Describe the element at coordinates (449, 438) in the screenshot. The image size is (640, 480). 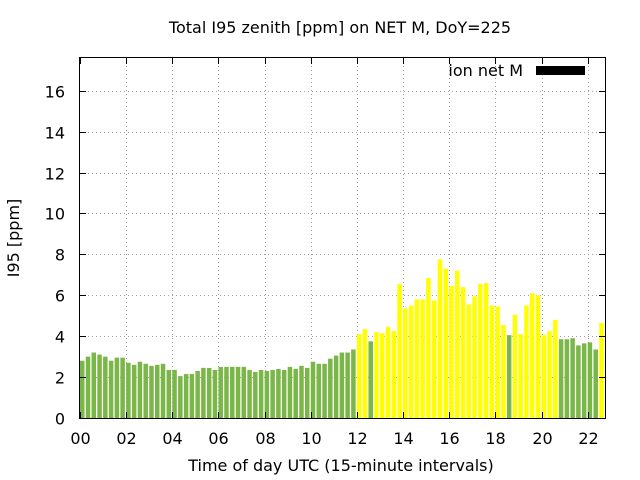
I see `x-tick-label: 16` at that location.